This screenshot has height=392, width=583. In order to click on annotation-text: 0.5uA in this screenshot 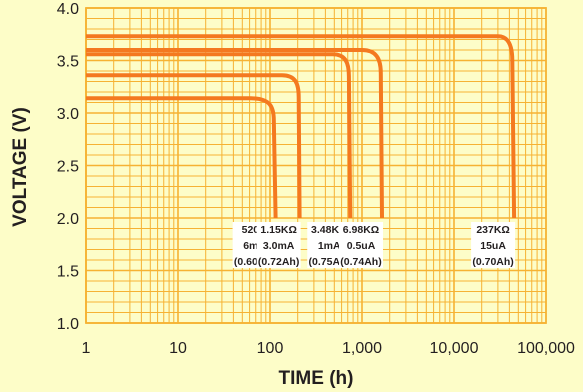, I will do `click(361, 246)`.